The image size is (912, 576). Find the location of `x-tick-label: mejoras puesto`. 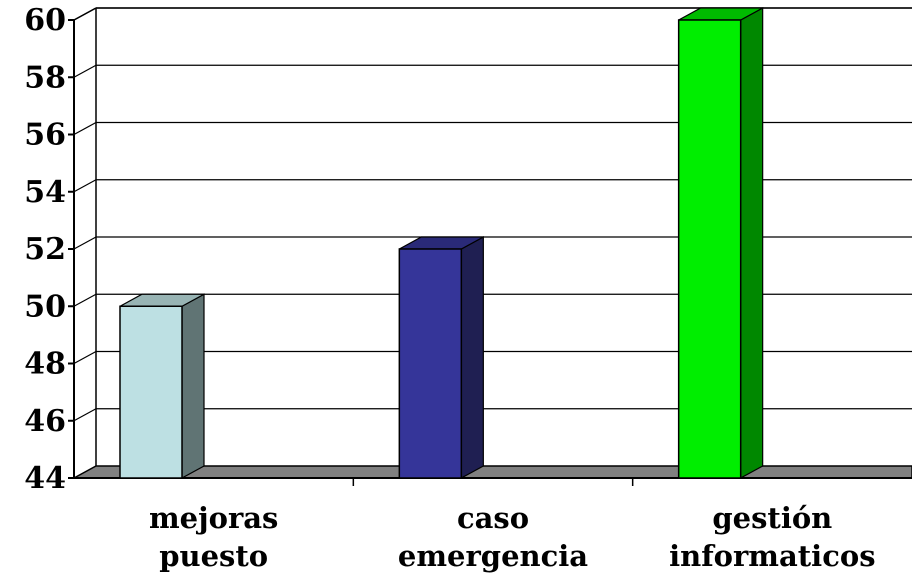

x-tick-label: mejoras puesto is located at coordinates (213, 537).